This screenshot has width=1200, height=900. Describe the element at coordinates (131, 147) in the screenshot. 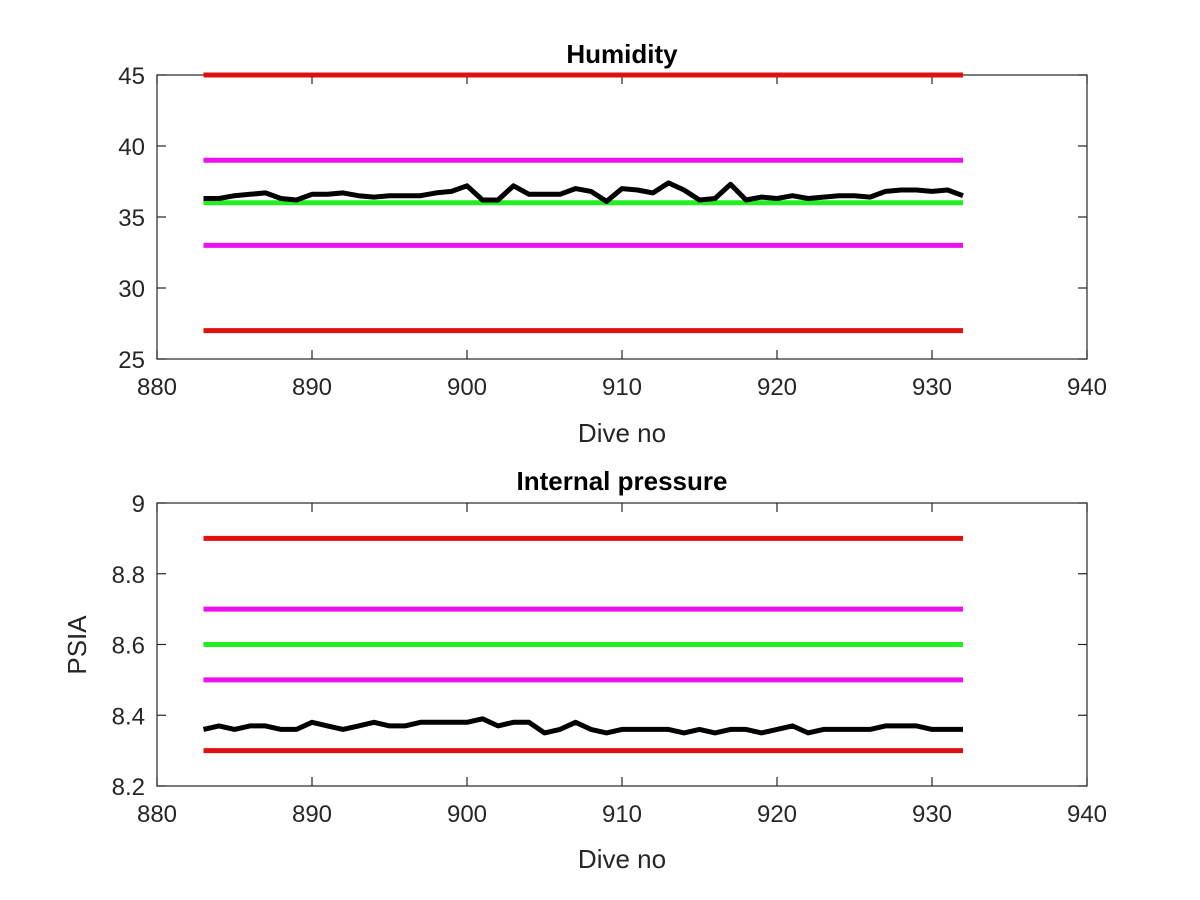

I see `humidity-y-tick-label: 40` at that location.